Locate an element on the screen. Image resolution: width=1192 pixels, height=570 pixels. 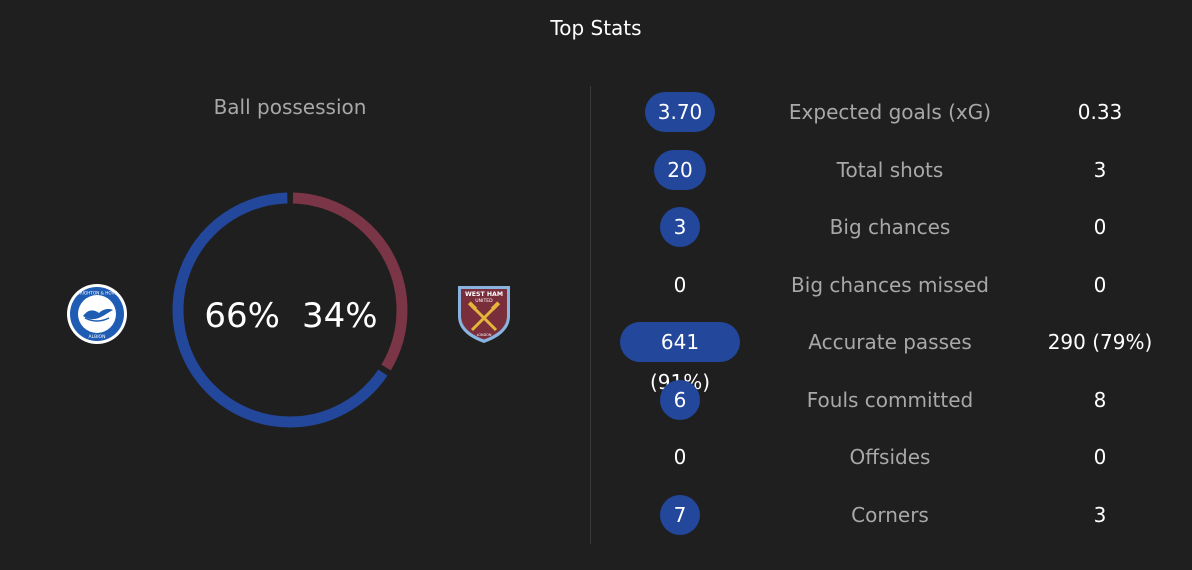
stat-home-cell: 641 (91%) is located at coordinates (680, 358).